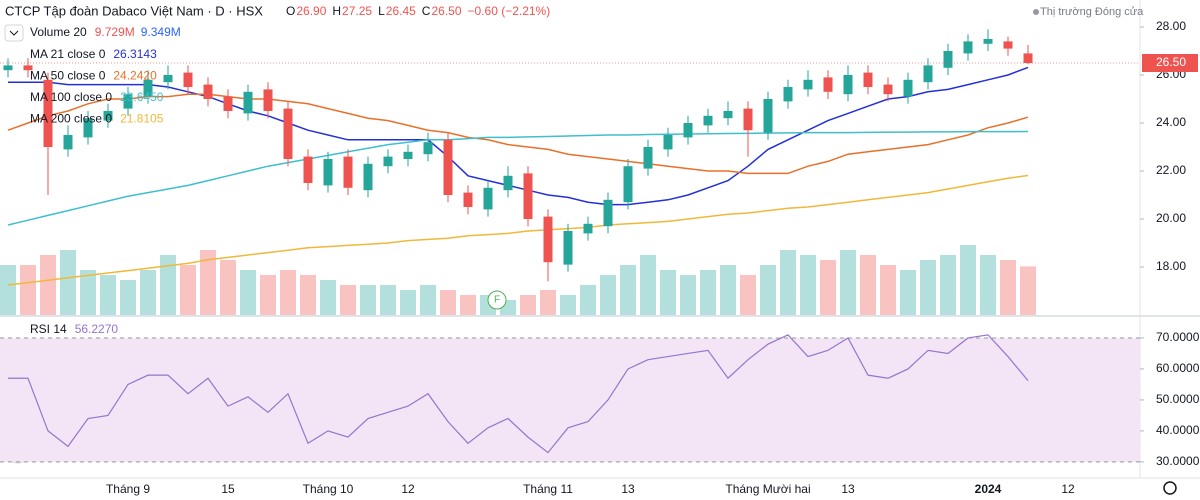 Image resolution: width=1200 pixels, height=500 pixels. I want to click on y-tick-label: 20.00, so click(1171, 218).